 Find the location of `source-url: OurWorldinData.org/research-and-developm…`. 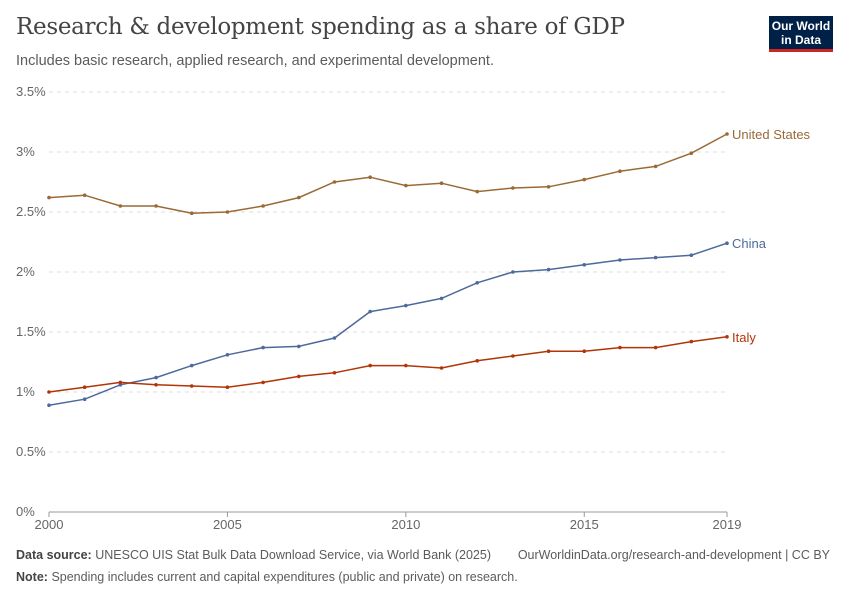

source-url: OurWorldinData.org/research-and-developm… is located at coordinates (673, 555).